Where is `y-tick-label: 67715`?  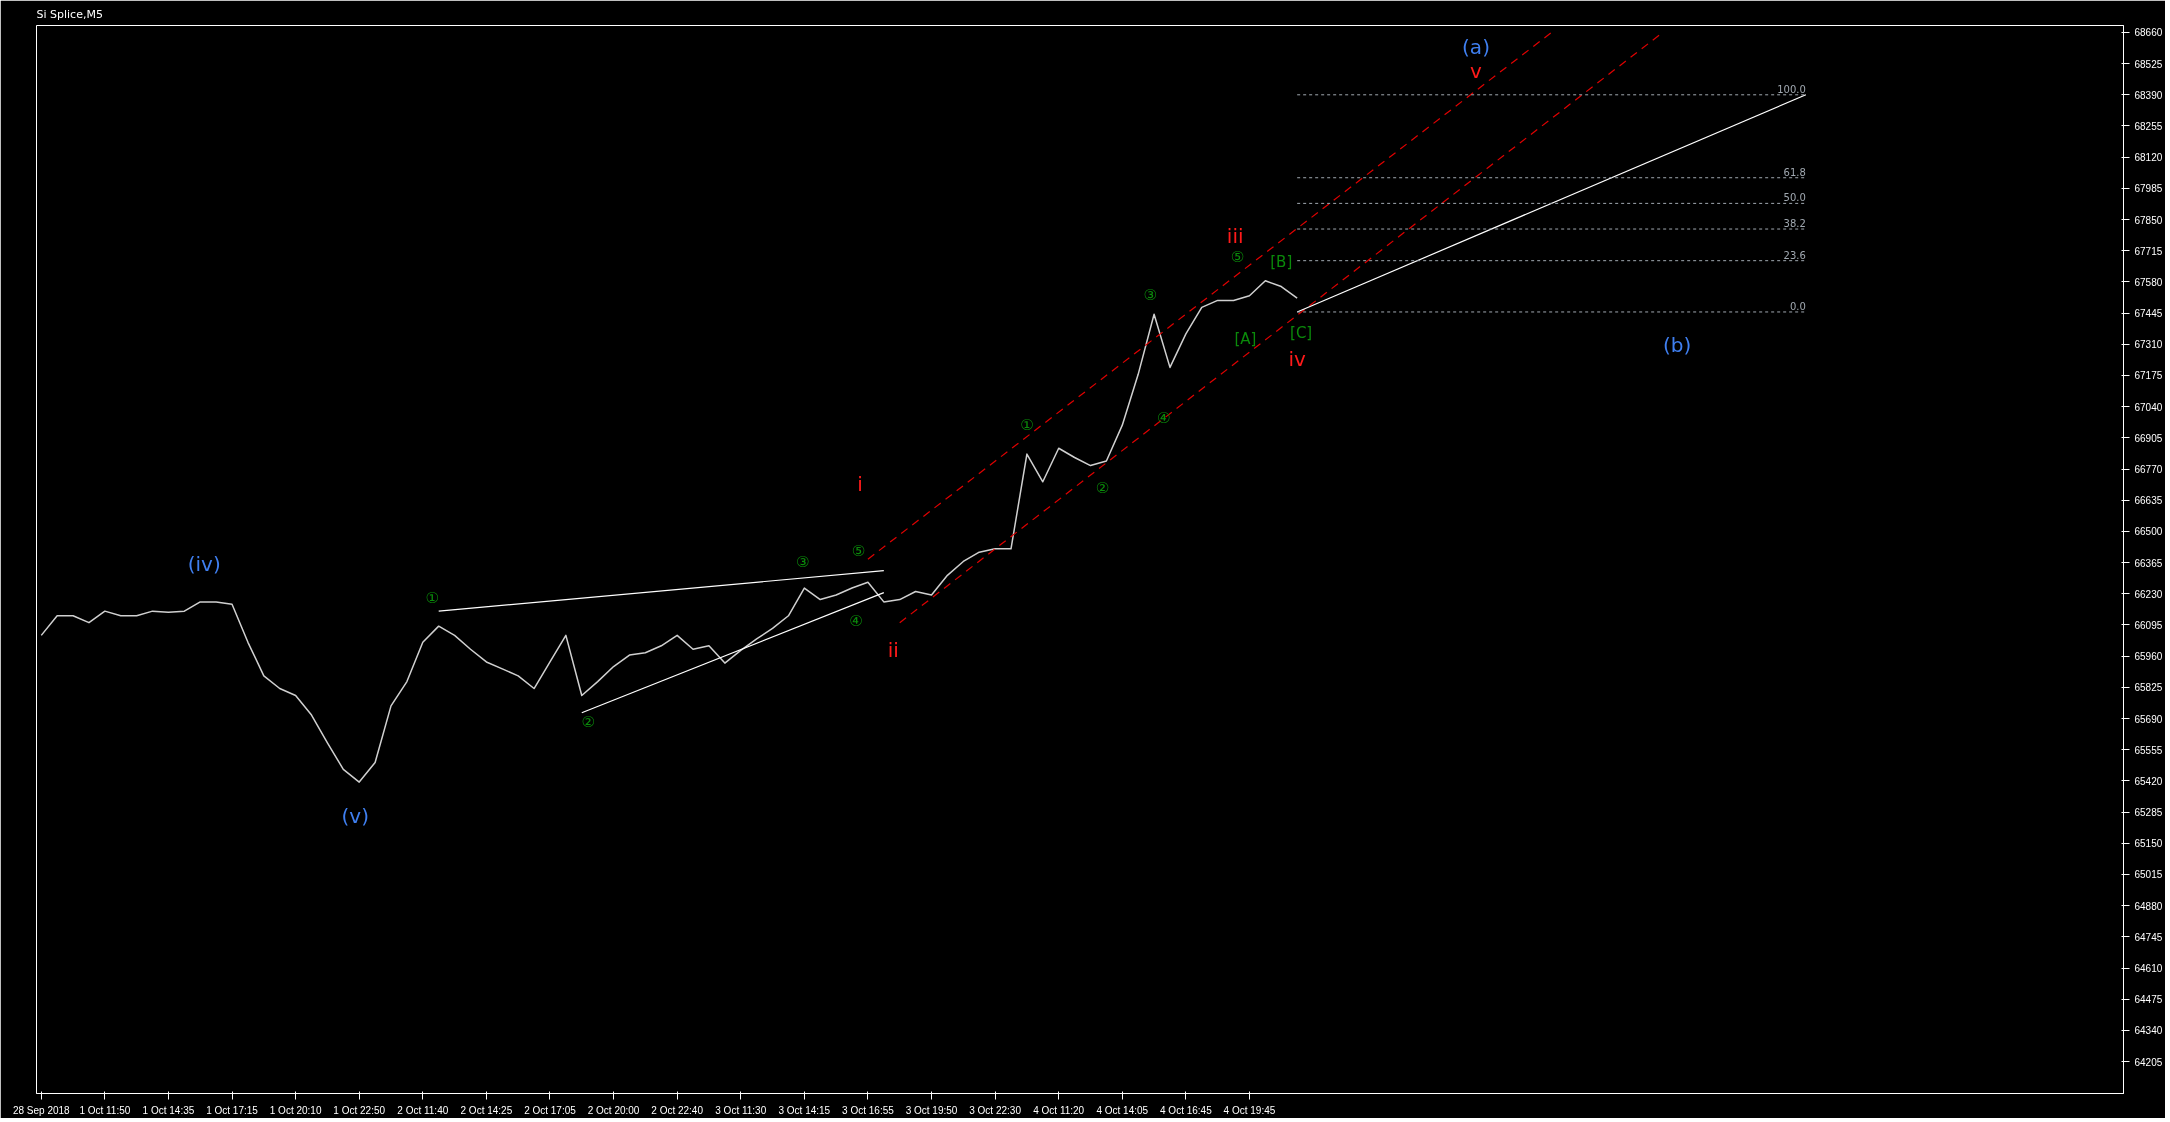 y-tick-label: 67715 is located at coordinates (2148, 251).